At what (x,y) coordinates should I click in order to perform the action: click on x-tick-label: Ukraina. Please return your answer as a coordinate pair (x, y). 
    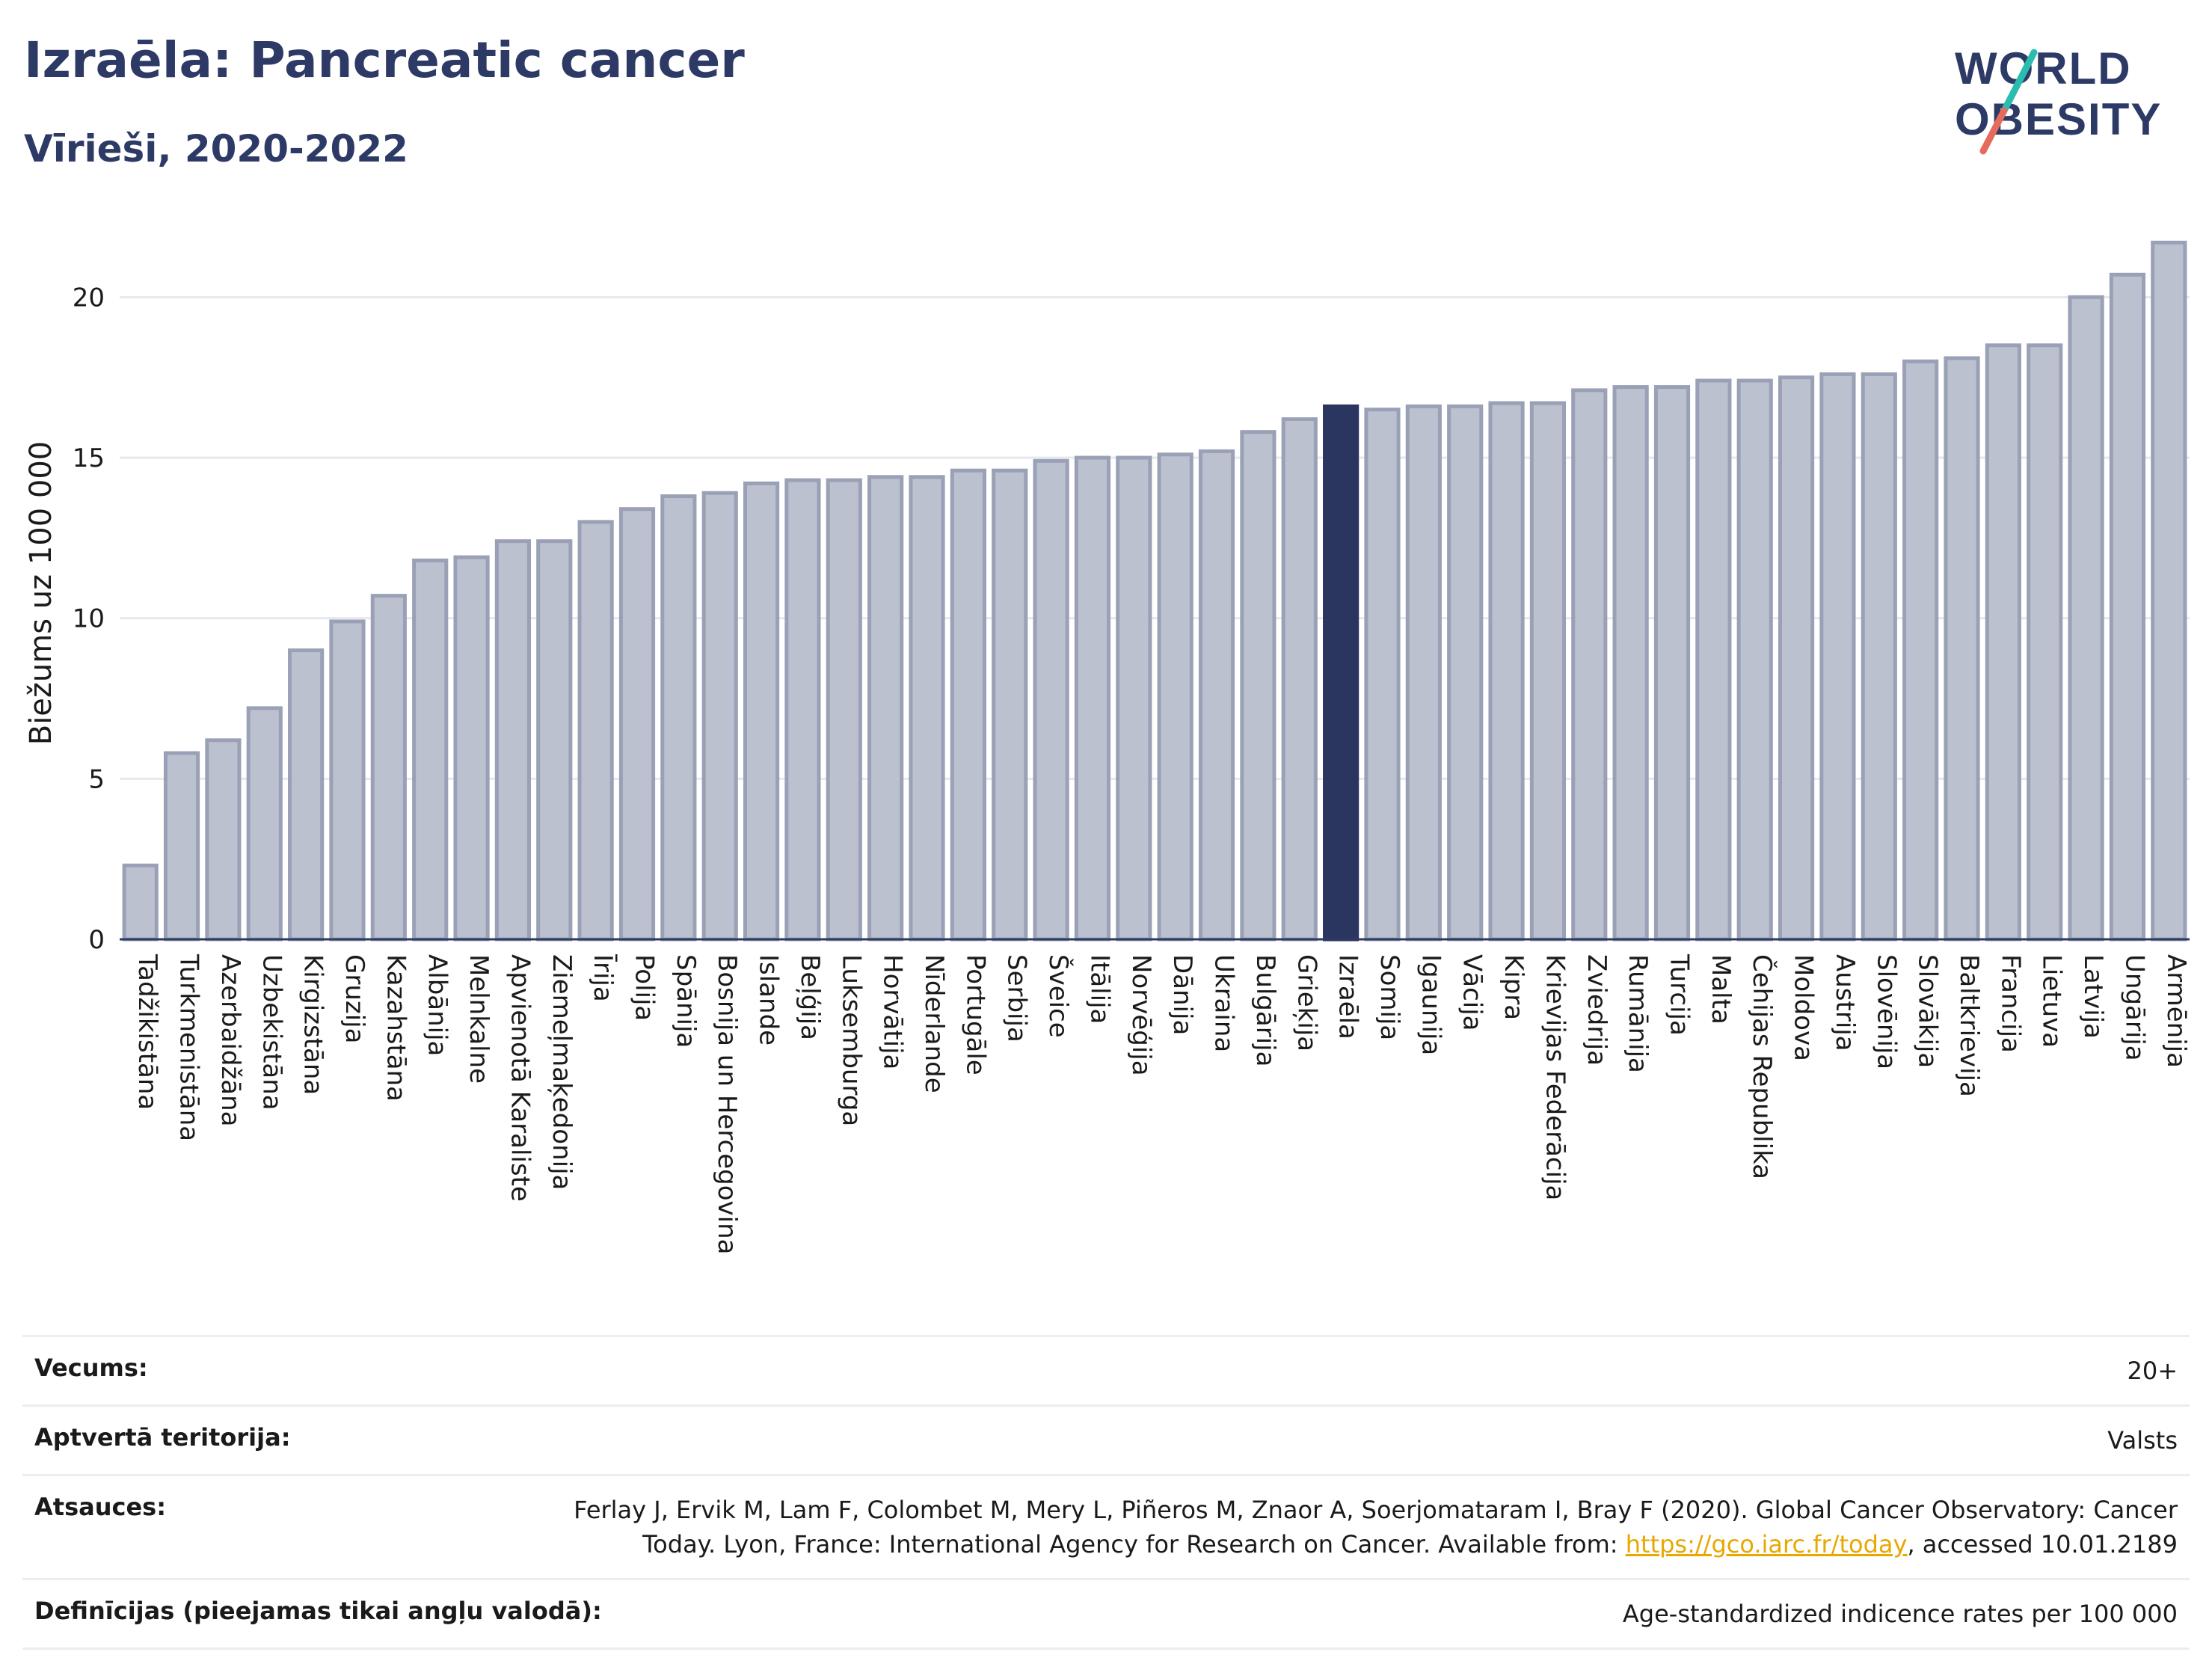
    Looking at the image, I should click on (1224, 1003).